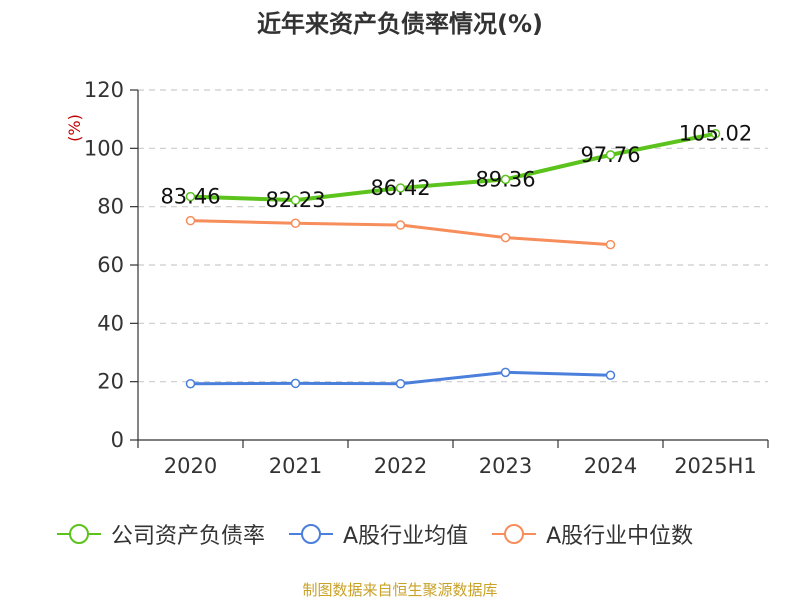 This screenshot has height=600, width=800. I want to click on legend-item-company-ratio: 公司资产负债率, so click(160, 534).